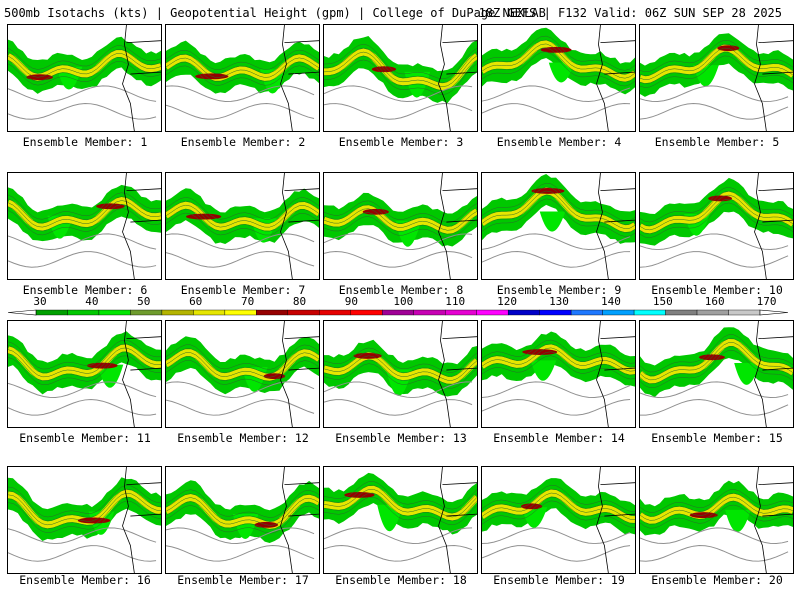  What do you see at coordinates (85, 580) in the screenshot?
I see `panel-label: Ensemble Member: 16` at bounding box center [85, 580].